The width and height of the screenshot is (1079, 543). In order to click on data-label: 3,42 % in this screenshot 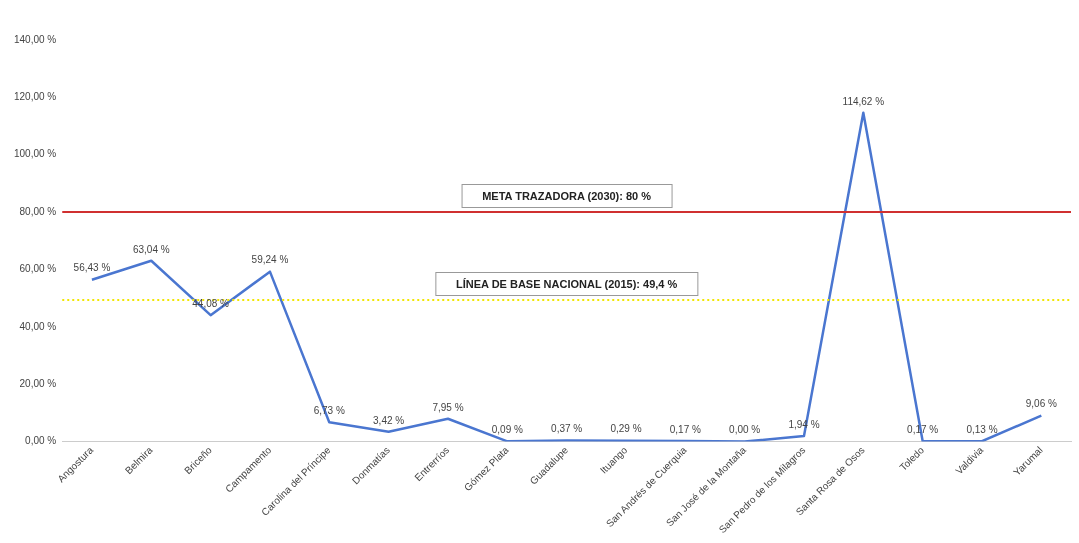, I will do `click(389, 420)`.